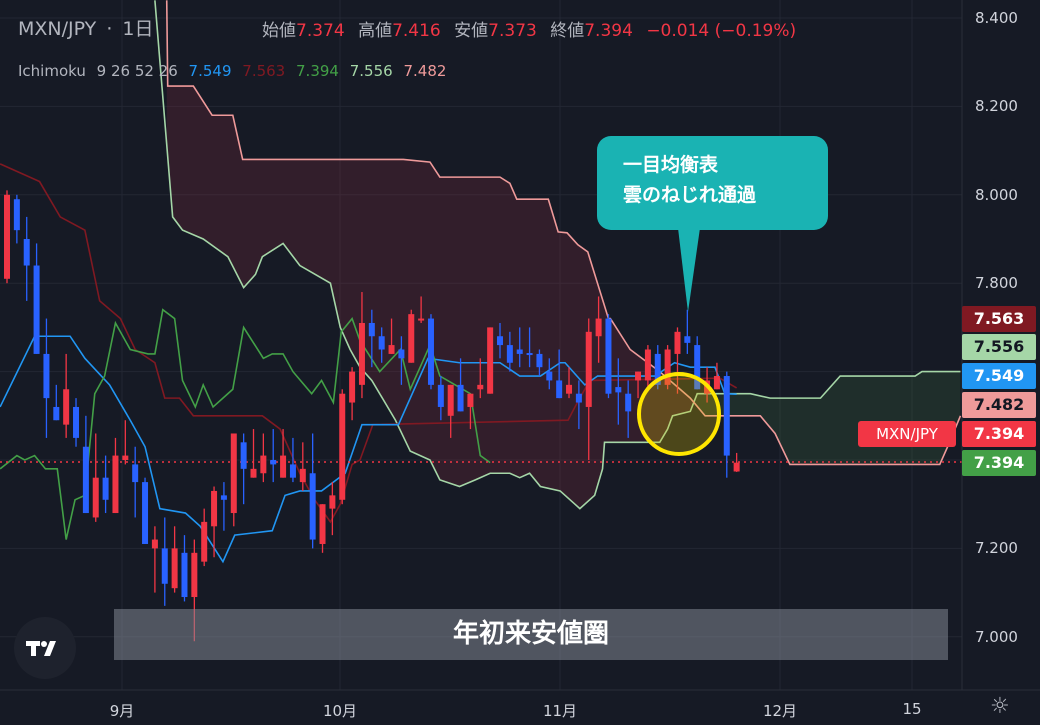 The image size is (1040, 725). What do you see at coordinates (340, 711) in the screenshot?
I see `time-tick-label: 10月` at bounding box center [340, 711].